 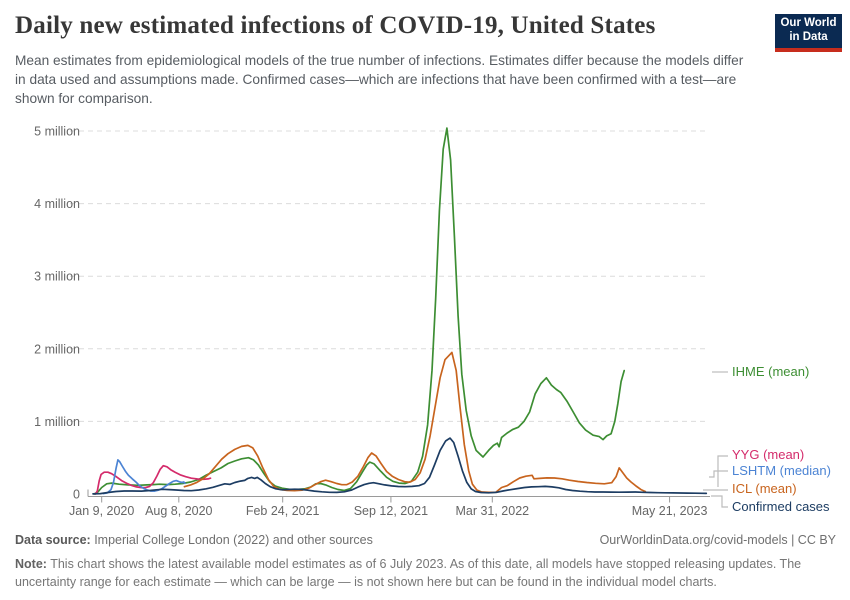 I want to click on legend-label-lshtm: LSHTM (median), so click(x=781, y=470).